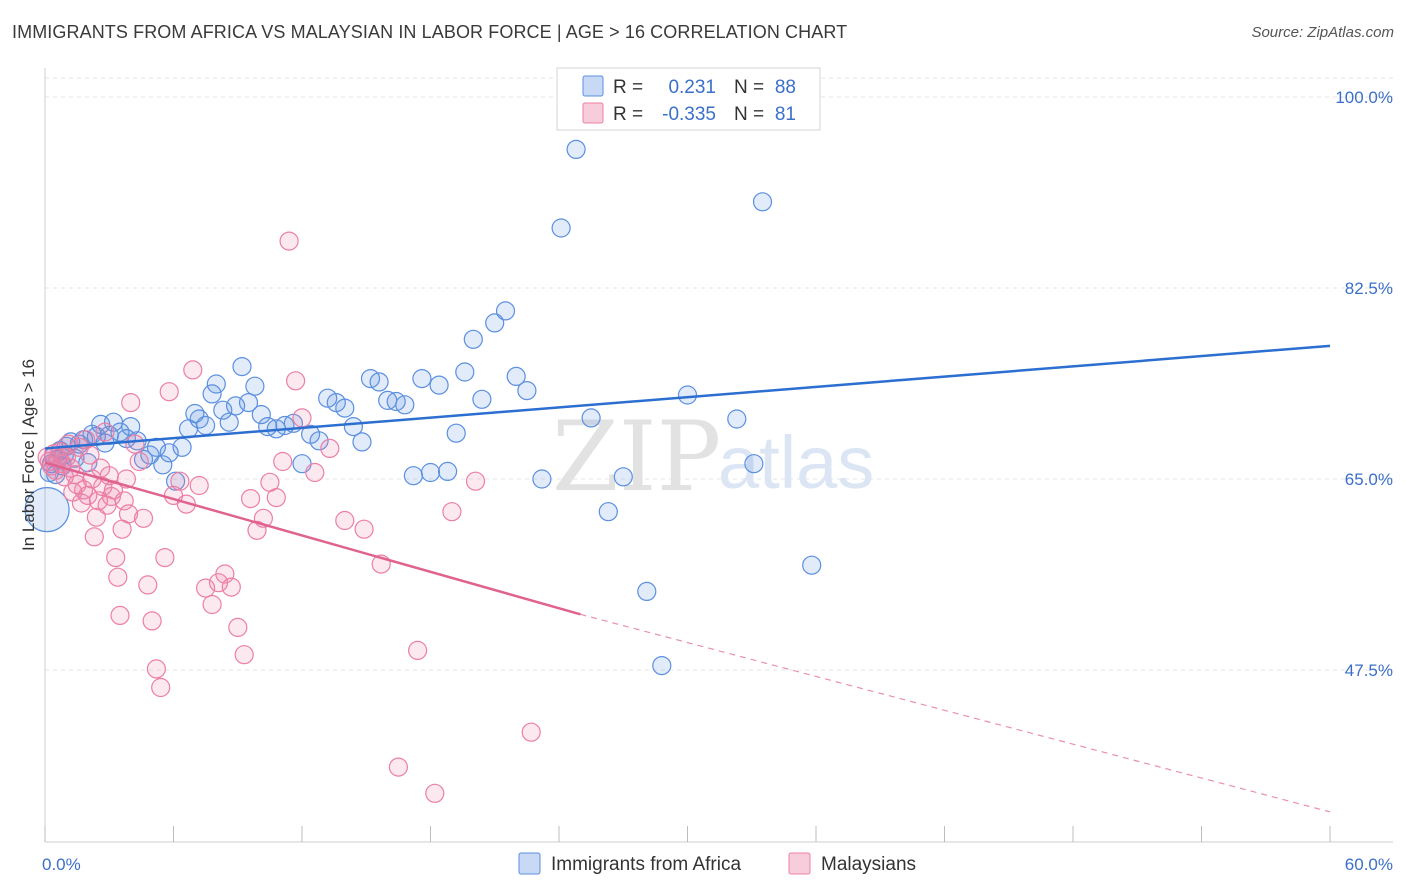 The image size is (1406, 892). What do you see at coordinates (692, 87) in the screenshot?
I see `legend-r-value-africa: 0.231` at bounding box center [692, 87].